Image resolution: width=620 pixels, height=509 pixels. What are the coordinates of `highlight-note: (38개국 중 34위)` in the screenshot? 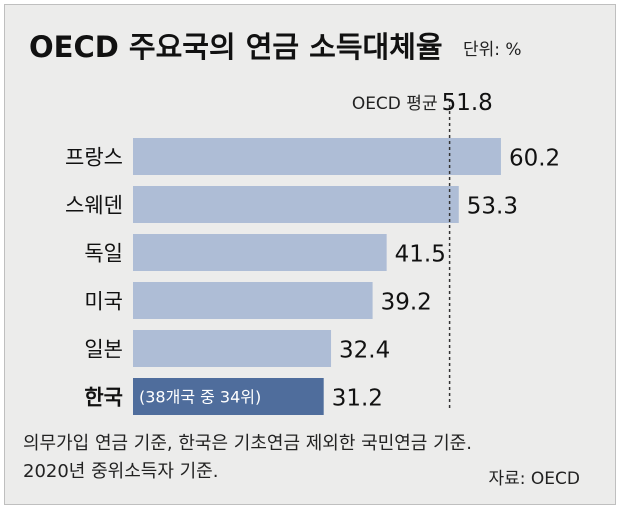 It's located at (200, 397).